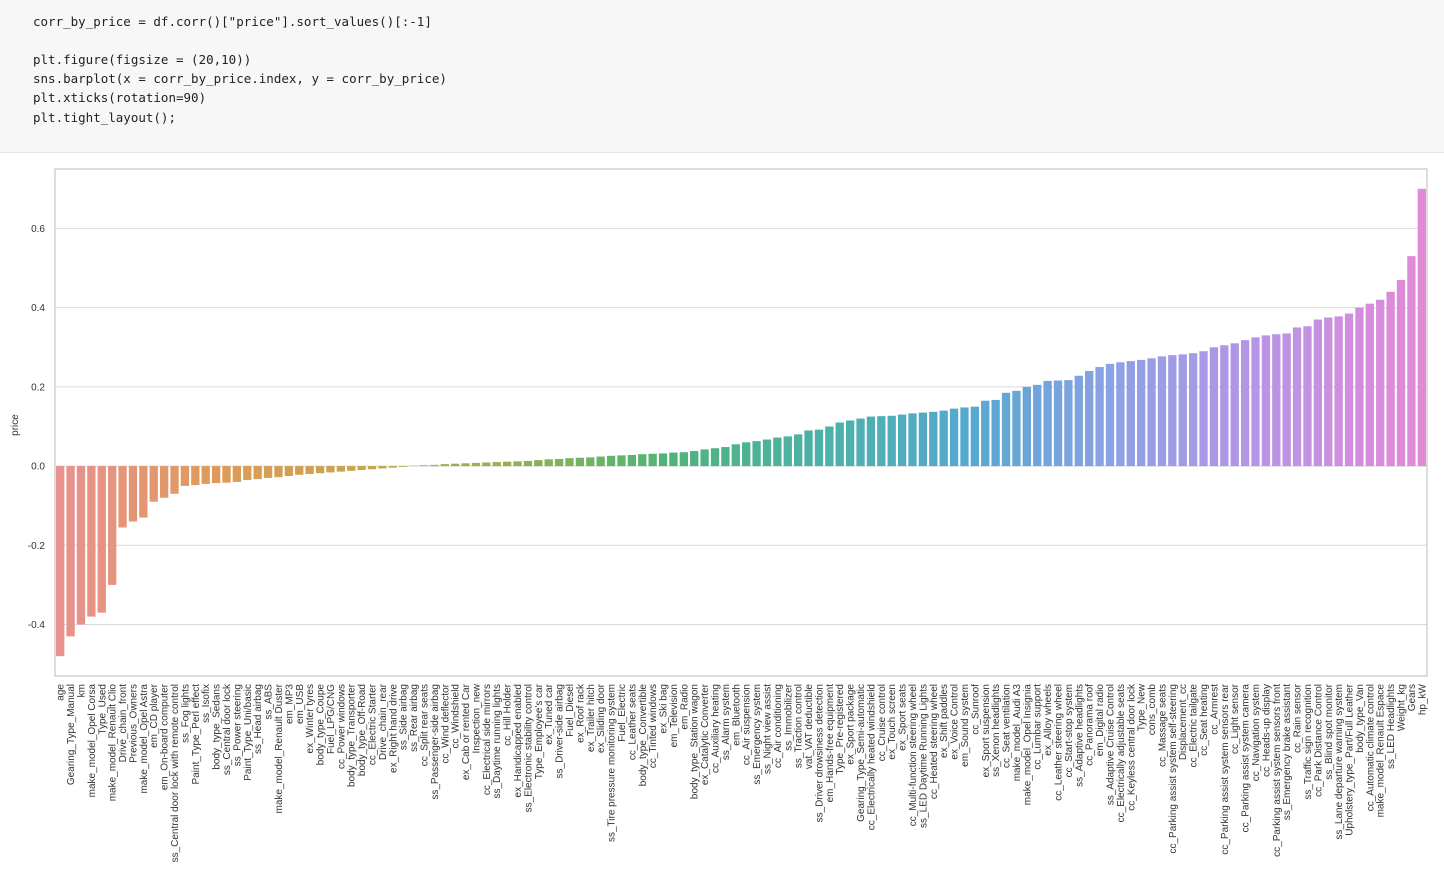 The height and width of the screenshot is (882, 1444). What do you see at coordinates (38, 229) in the screenshot?
I see `y-tick-label: 0.6` at bounding box center [38, 229].